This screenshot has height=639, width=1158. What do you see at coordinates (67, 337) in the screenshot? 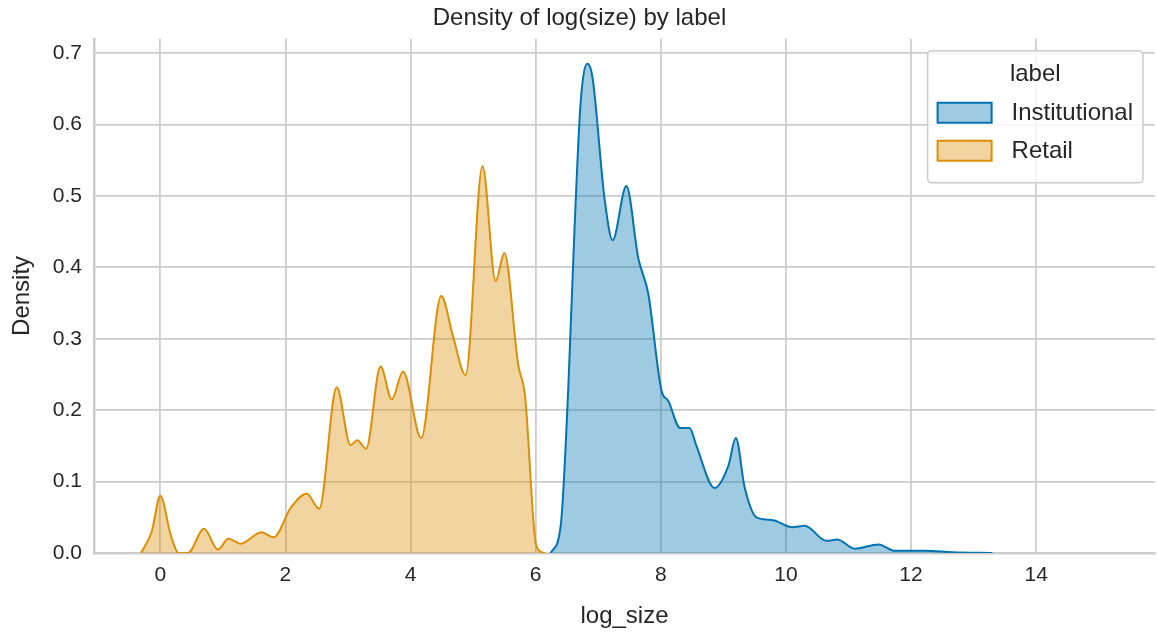
I see `y-tick-label: 0.3` at bounding box center [67, 337].